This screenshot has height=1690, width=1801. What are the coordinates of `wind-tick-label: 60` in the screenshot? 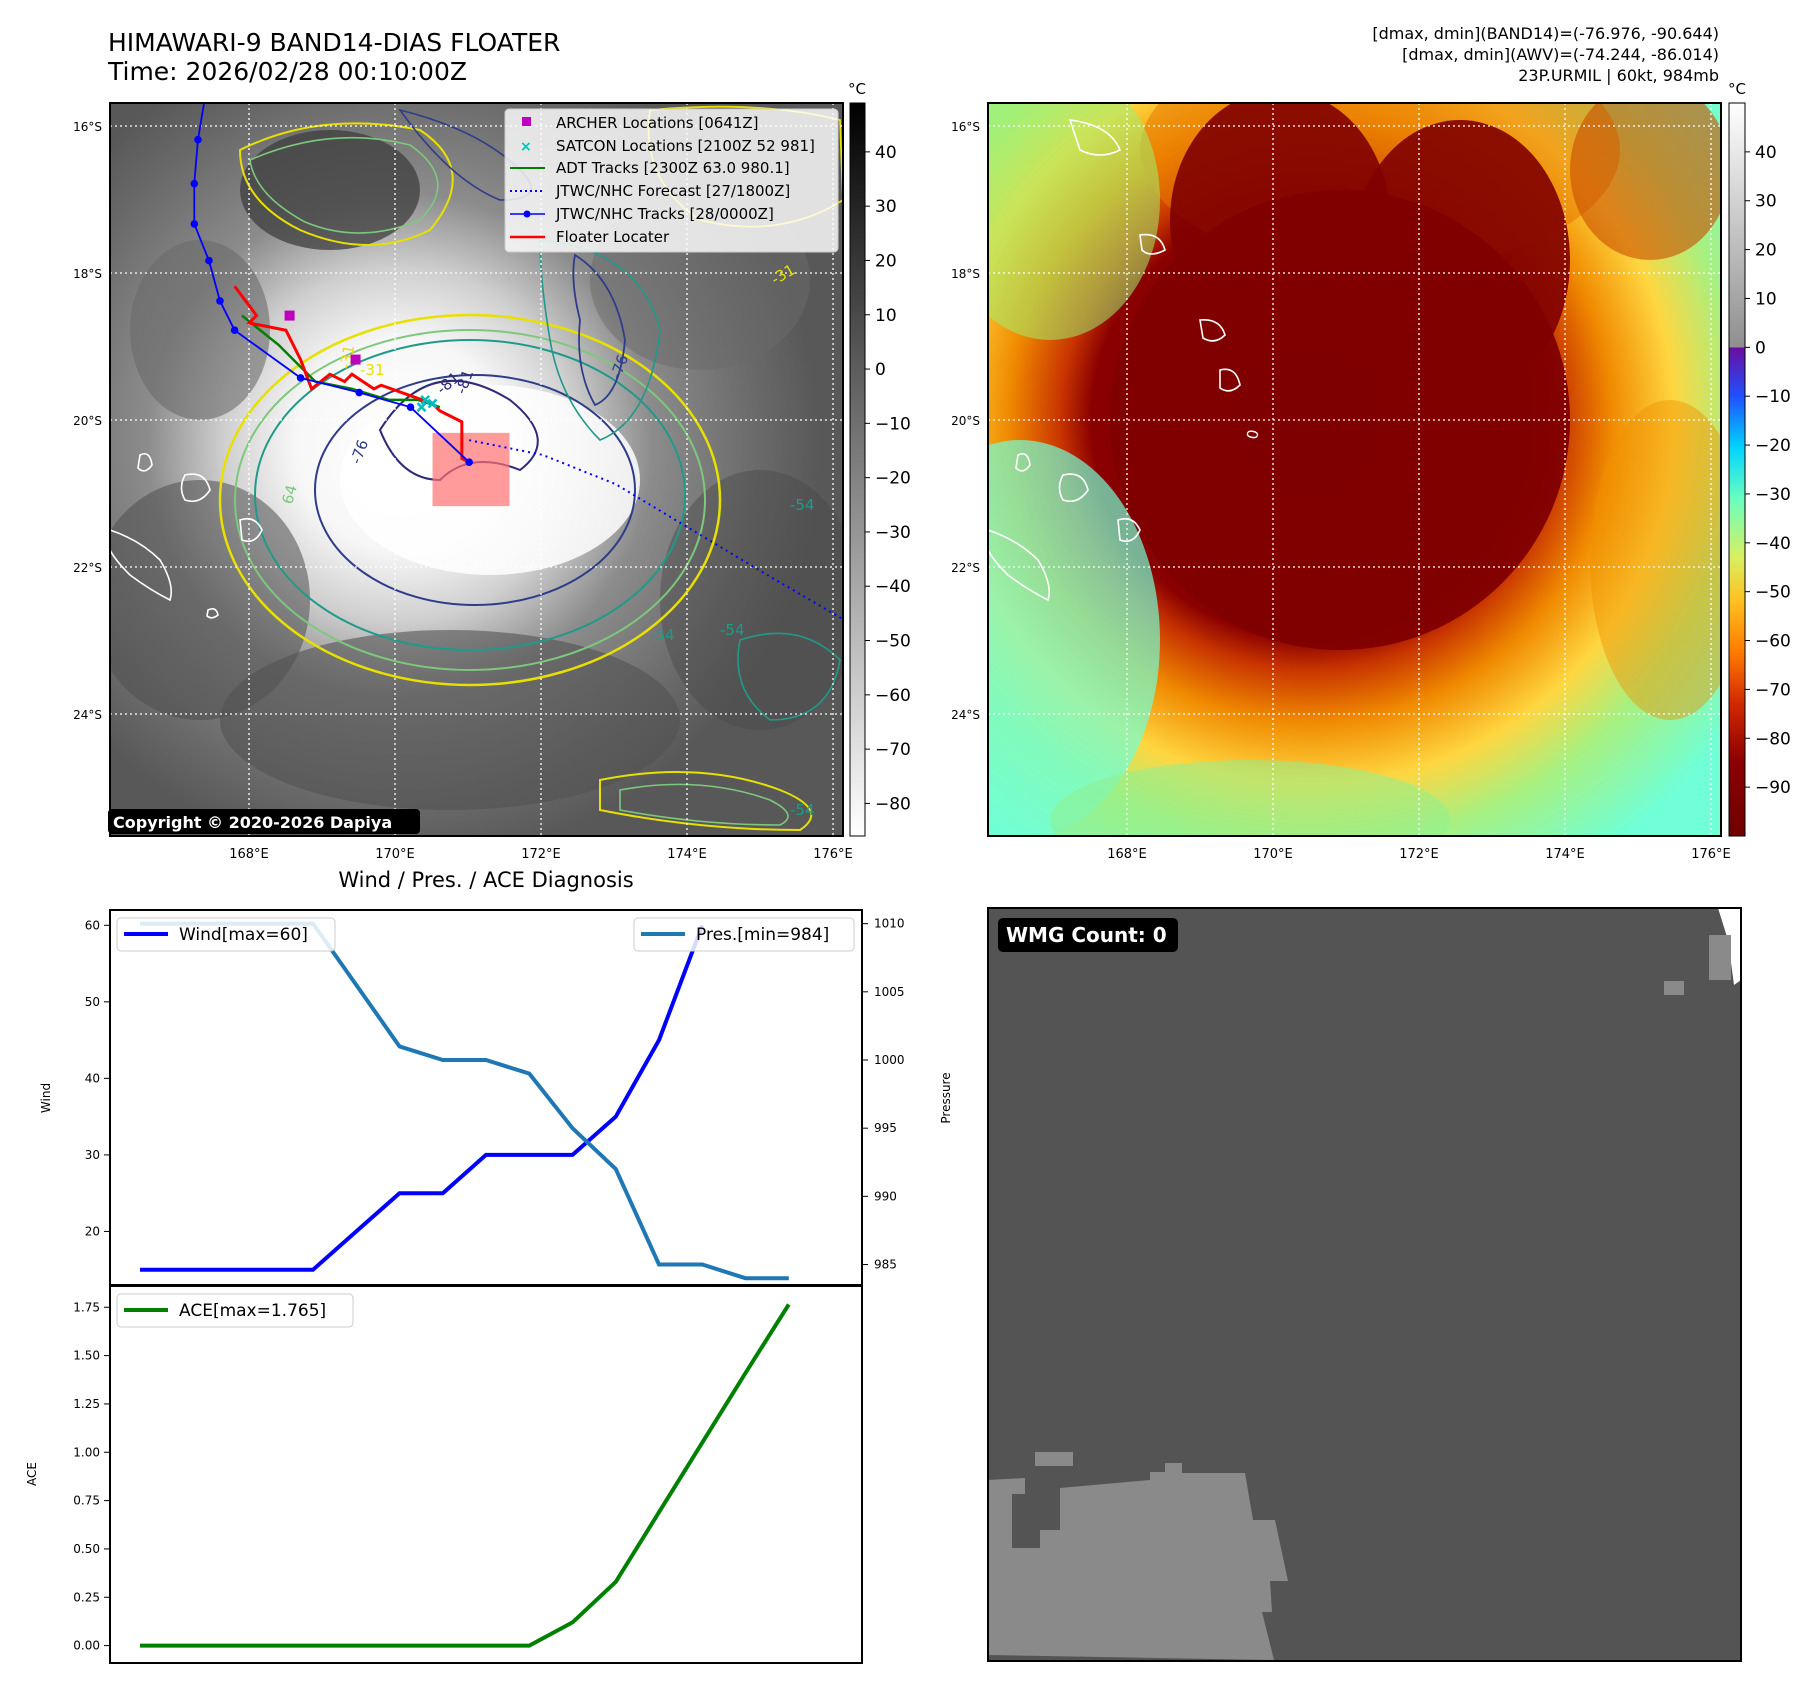 It's located at (92, 925).